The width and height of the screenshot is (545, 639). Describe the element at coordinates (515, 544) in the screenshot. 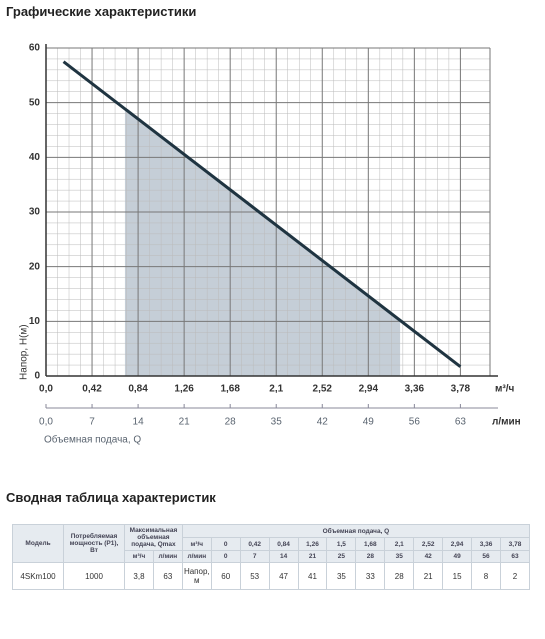

I see `table-cell: 3,78` at that location.